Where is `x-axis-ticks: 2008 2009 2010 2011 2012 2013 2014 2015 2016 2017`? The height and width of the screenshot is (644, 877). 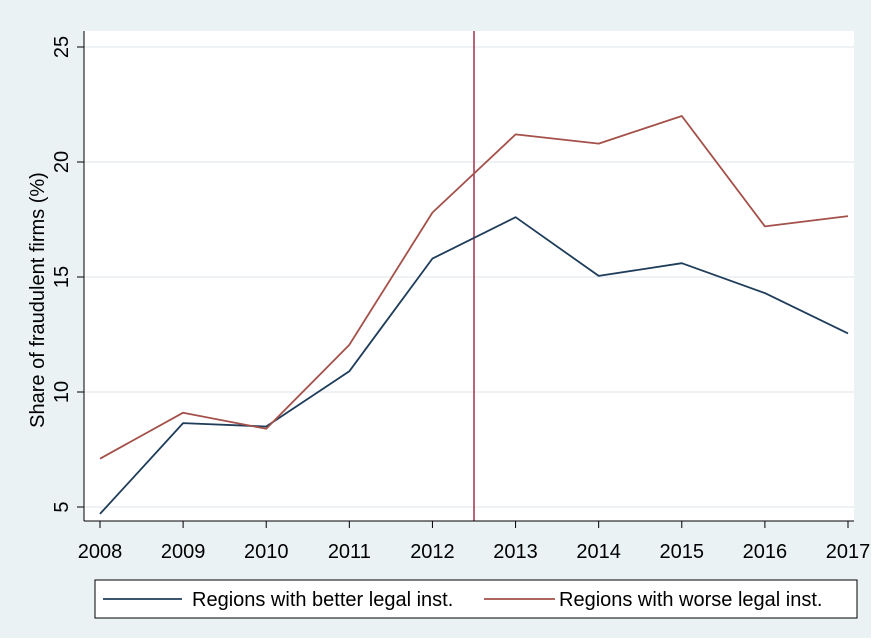
x-axis-ticks: 2008 2009 2010 2011 2012 2013 2014 2015 2016 2017 is located at coordinates (474, 542).